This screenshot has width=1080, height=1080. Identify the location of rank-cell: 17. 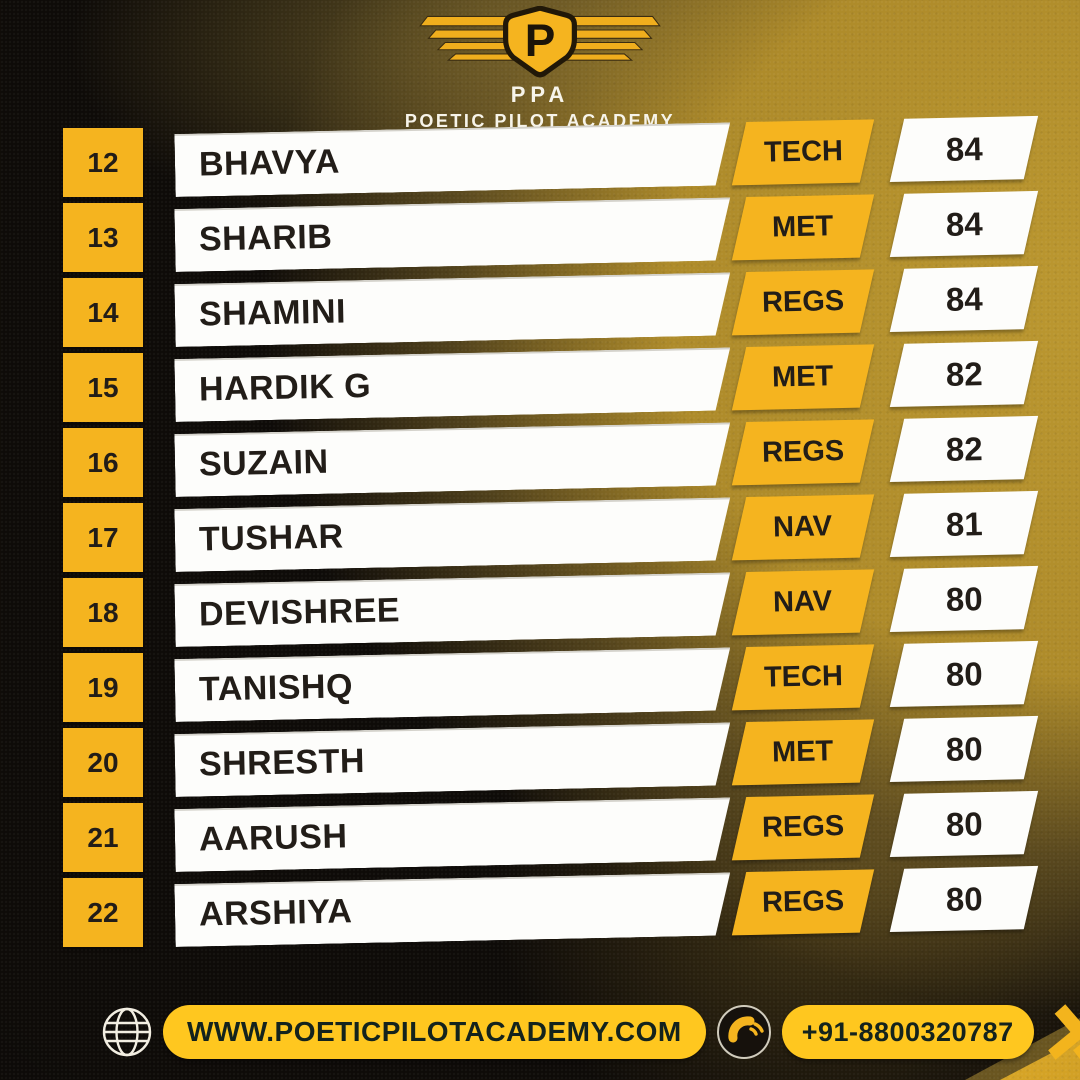
(103, 537).